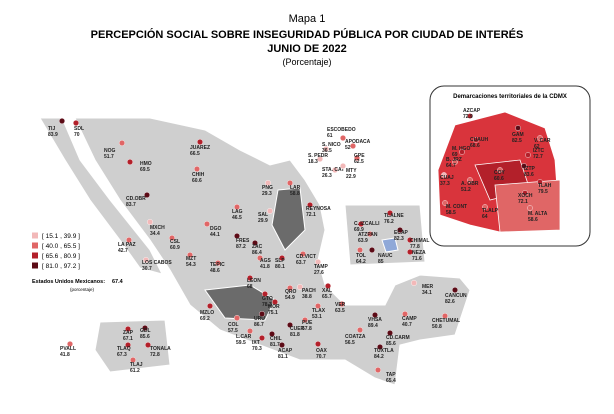 Image resolution: width=614 pixels, height=414 pixels. Describe the element at coordinates (428, 287) in the screenshot. I see `city-name: MER` at that location.